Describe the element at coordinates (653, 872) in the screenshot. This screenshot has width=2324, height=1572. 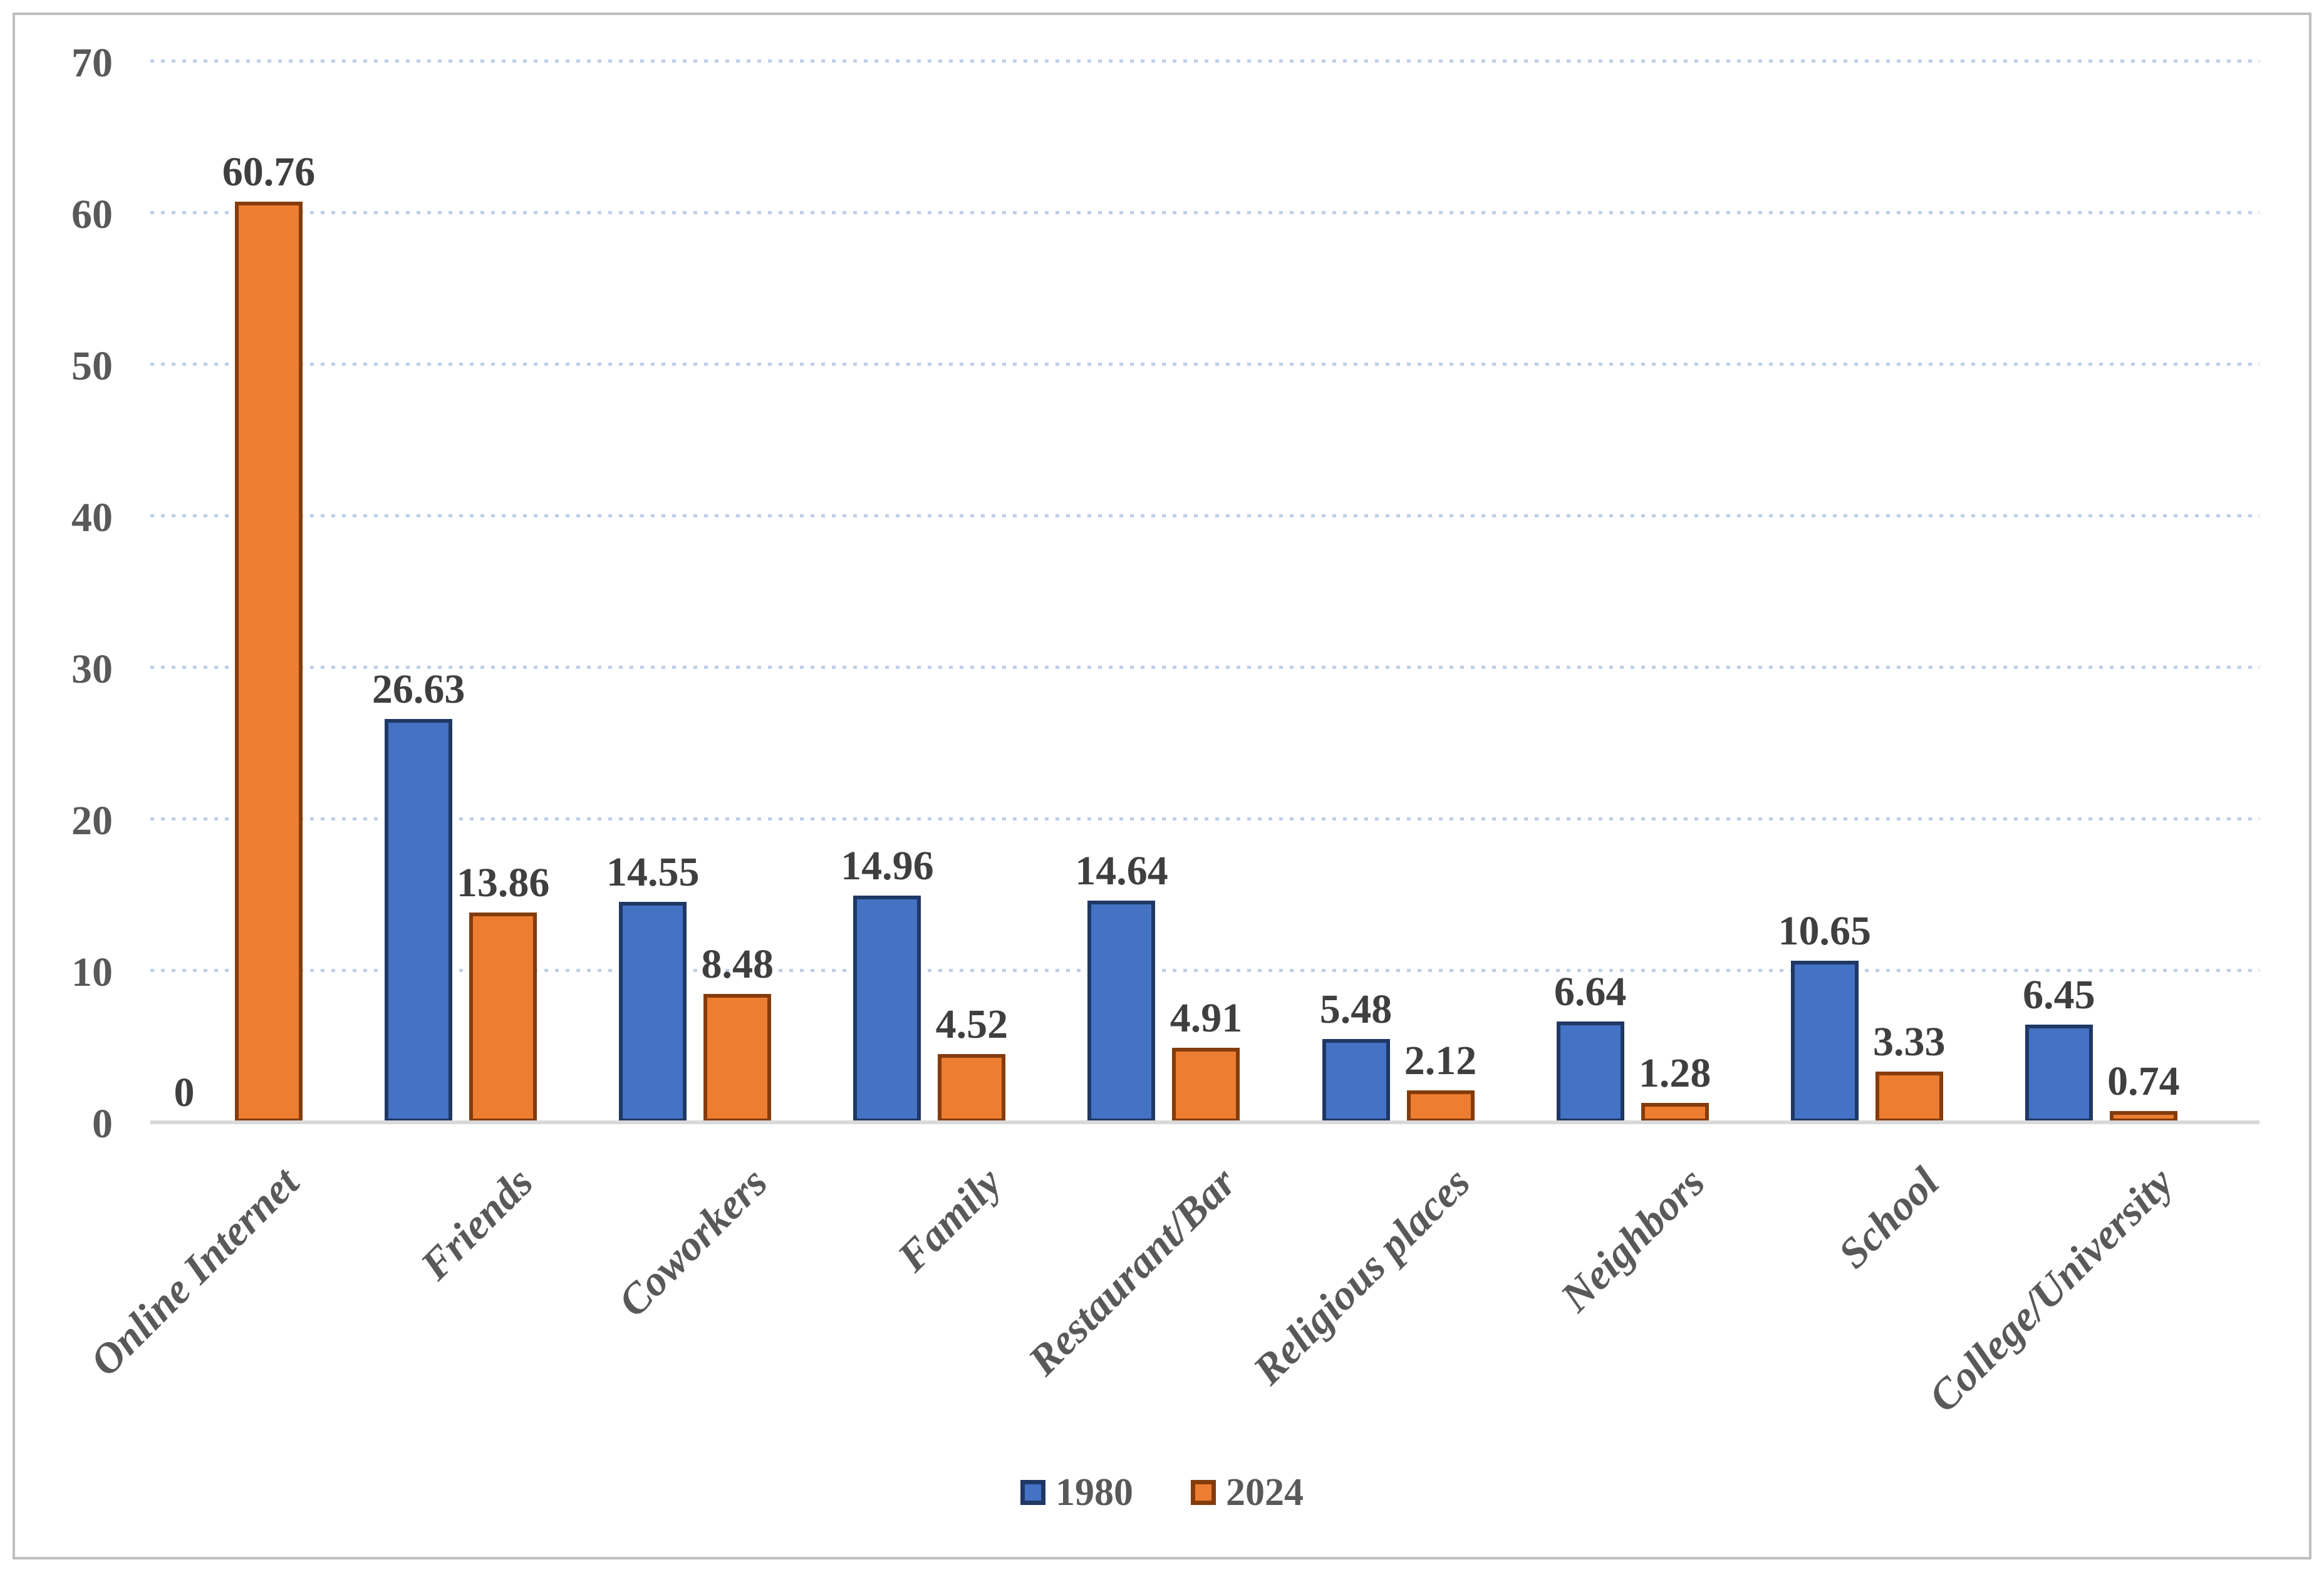
I see `value-label-1980-coworkers: 14.55` at that location.